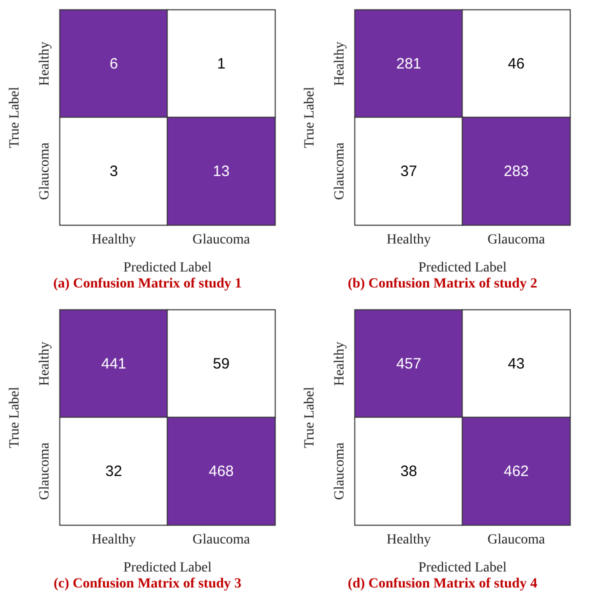 Image resolution: width=590 pixels, height=600 pixels. I want to click on data-label: 38, so click(409, 471).